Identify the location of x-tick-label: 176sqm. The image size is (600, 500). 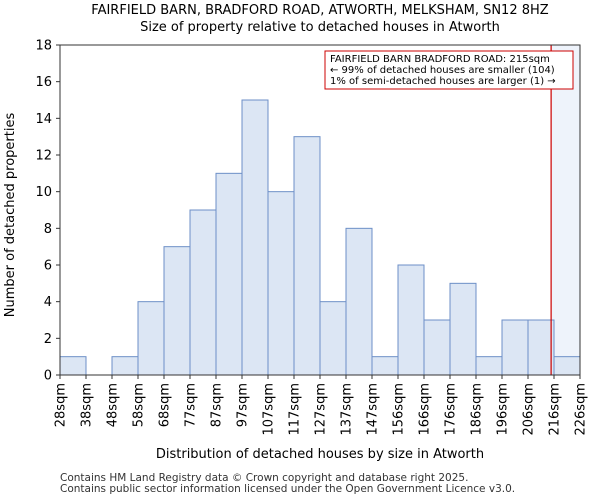
(451, 409).